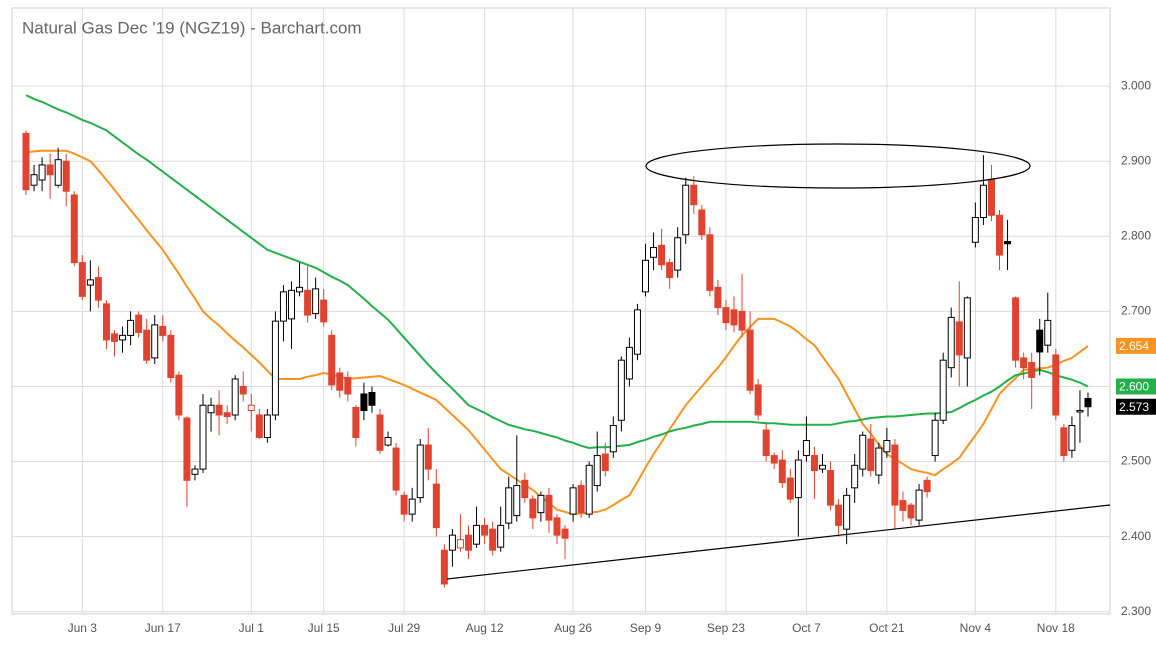 This screenshot has width=1156, height=650. What do you see at coordinates (1136, 311) in the screenshot?
I see `y-tick-label: 2.700` at bounding box center [1136, 311].